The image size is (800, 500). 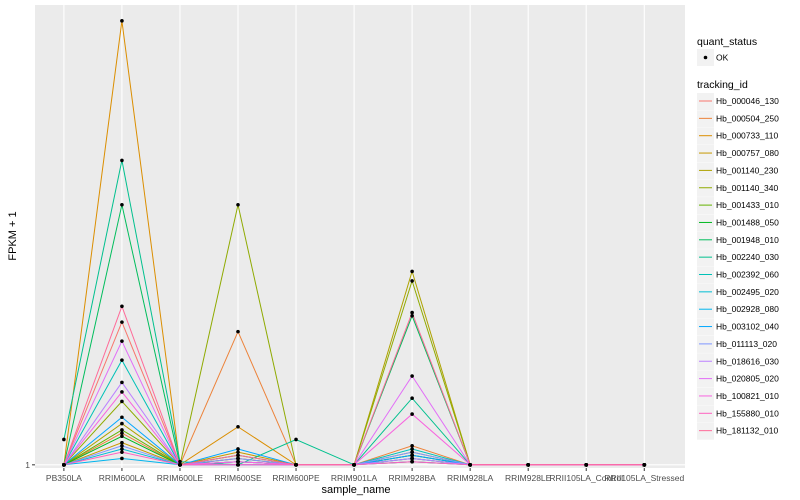 I want to click on legend-series-label: Hb_155880_010, so click(x=747, y=413).